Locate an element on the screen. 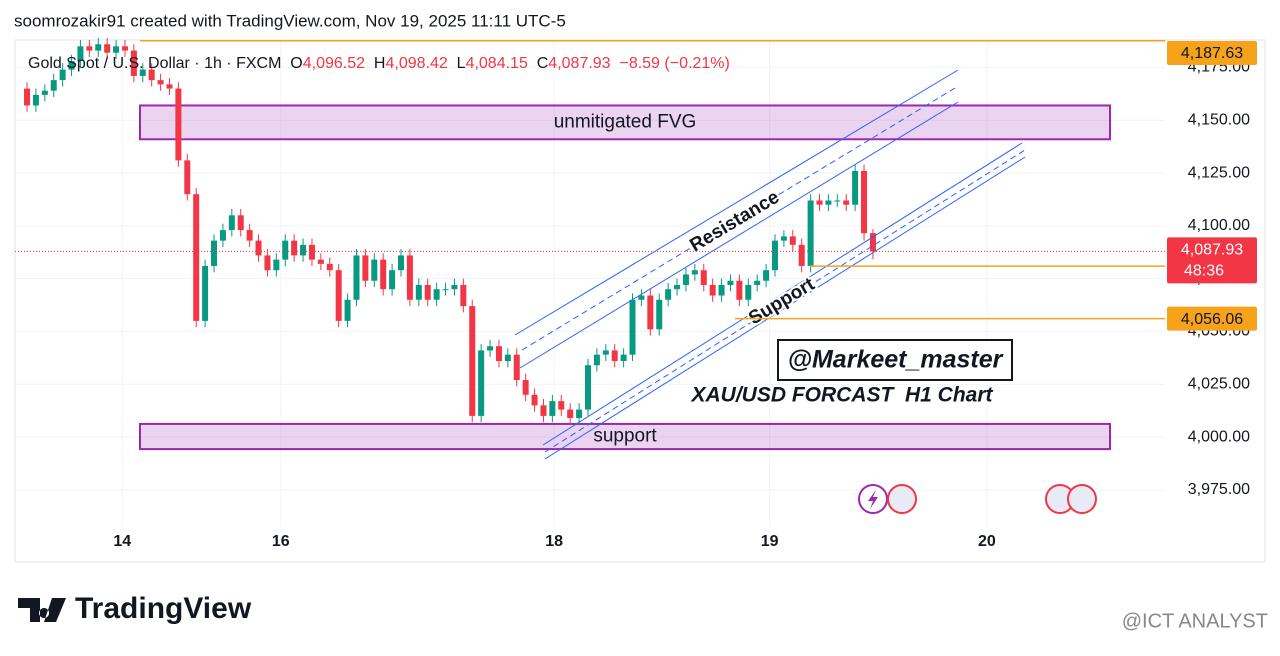 The image size is (1280, 656). x-tick-label: 16 is located at coordinates (281, 541).